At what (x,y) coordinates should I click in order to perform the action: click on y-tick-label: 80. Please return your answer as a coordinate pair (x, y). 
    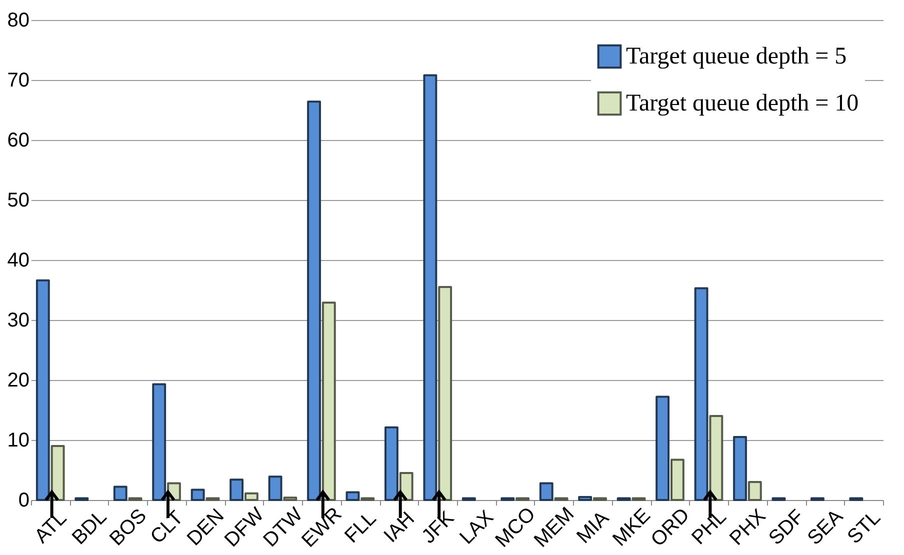
    Looking at the image, I should click on (18, 21).